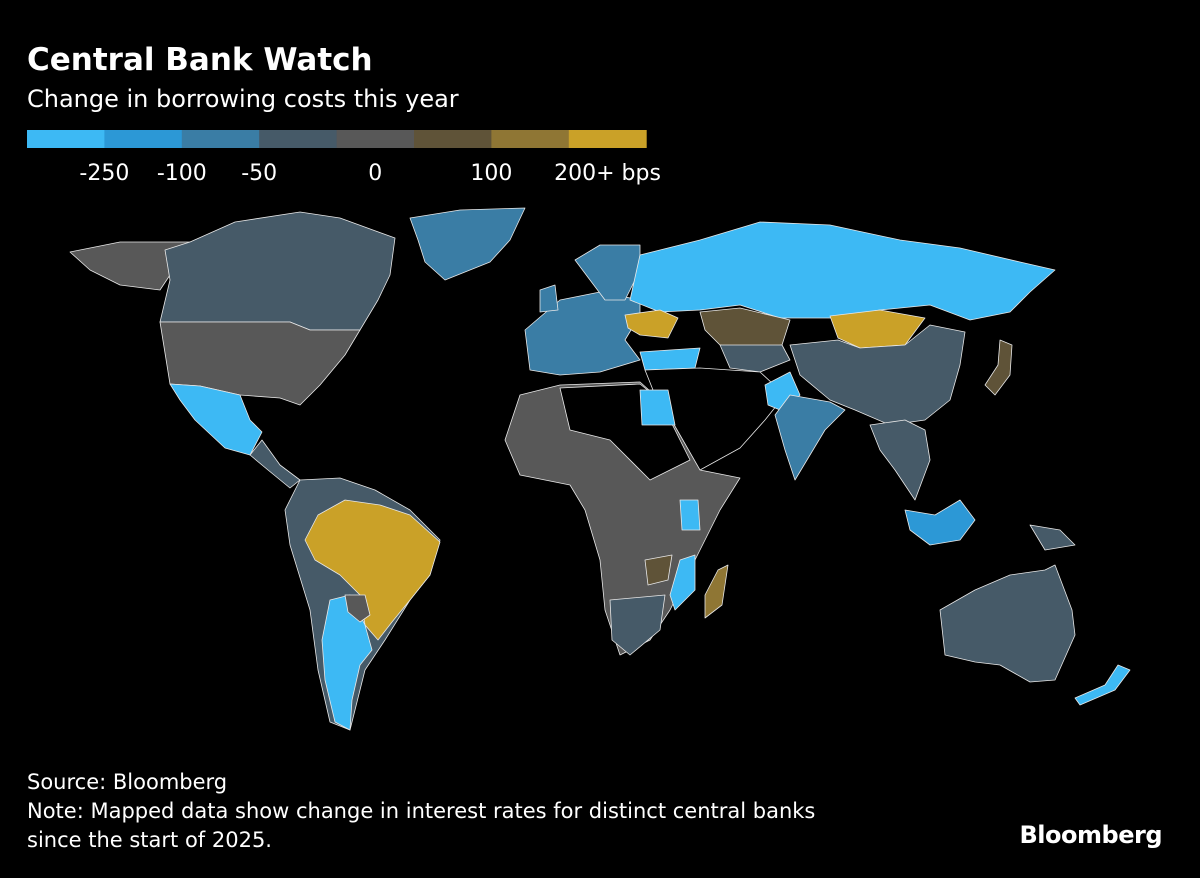 This screenshot has width=1200, height=878. What do you see at coordinates (1091, 835) in the screenshot?
I see `brand-logo: Bloomberg` at bounding box center [1091, 835].